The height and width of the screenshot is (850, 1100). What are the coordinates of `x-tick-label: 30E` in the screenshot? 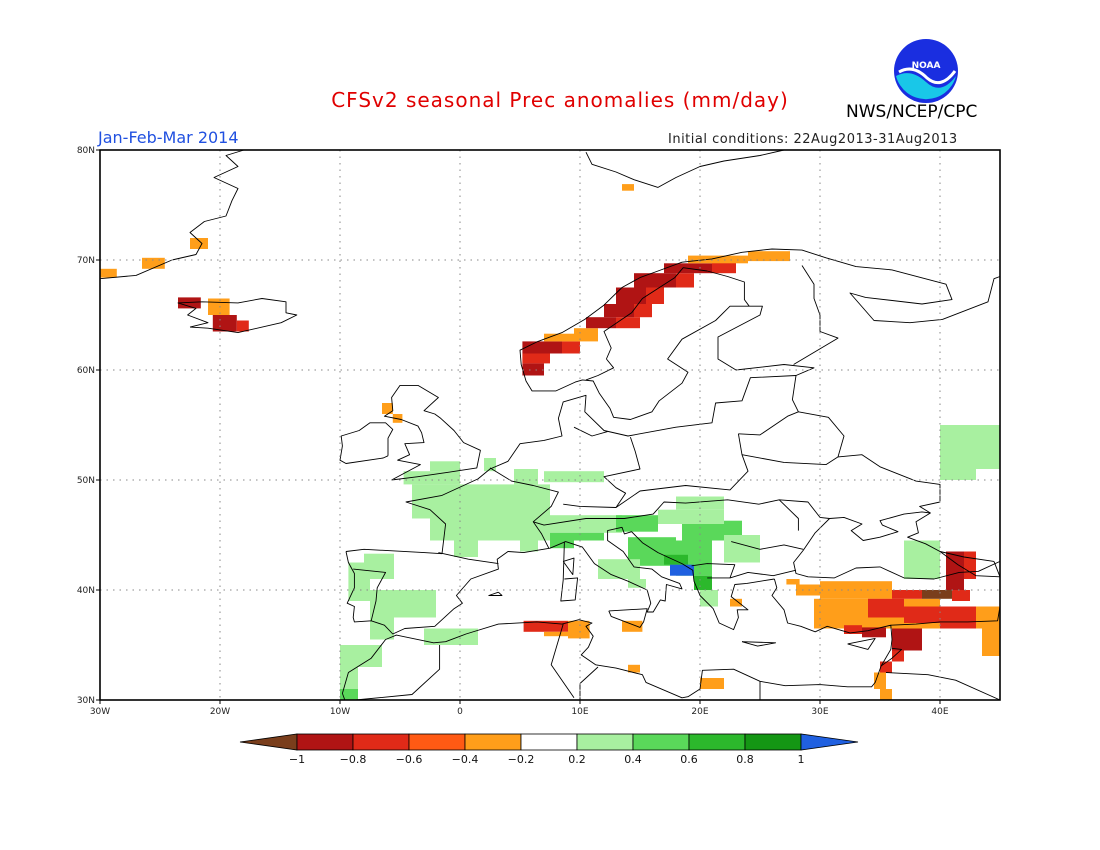 It's located at (819, 712).